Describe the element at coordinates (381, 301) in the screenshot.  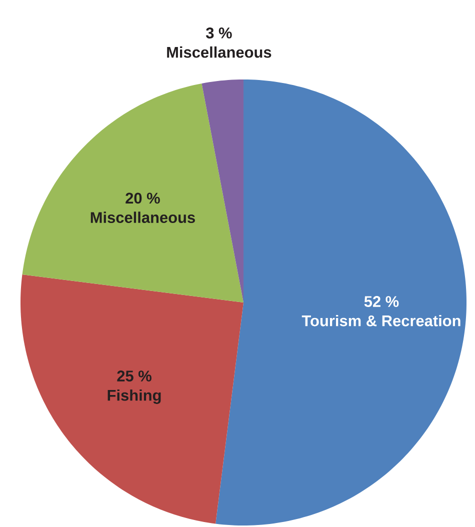
I see `data-label: 52 %` at that location.